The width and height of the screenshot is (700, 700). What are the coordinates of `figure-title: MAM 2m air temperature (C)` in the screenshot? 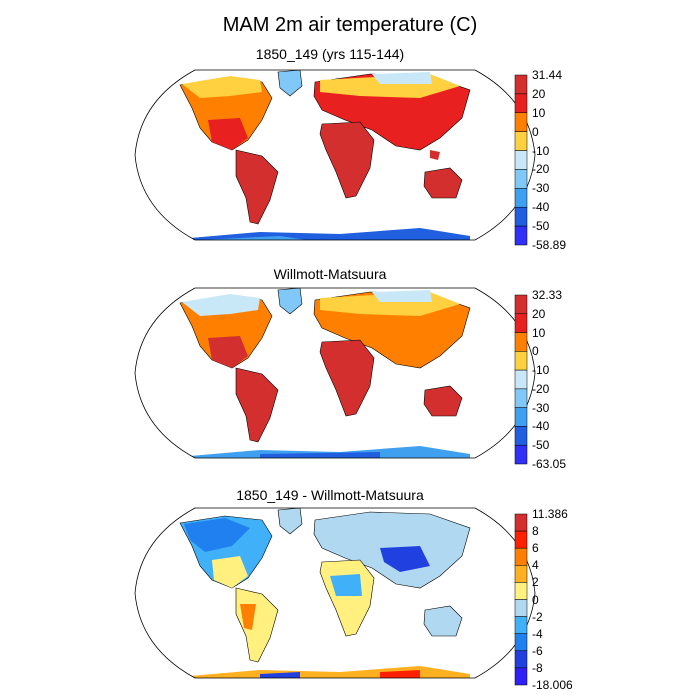 It's located at (350, 25).